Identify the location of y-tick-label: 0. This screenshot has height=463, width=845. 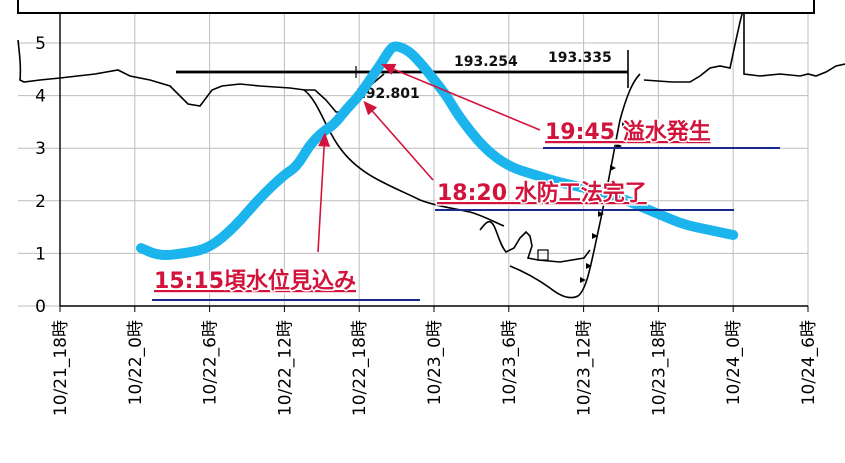
(40, 307).